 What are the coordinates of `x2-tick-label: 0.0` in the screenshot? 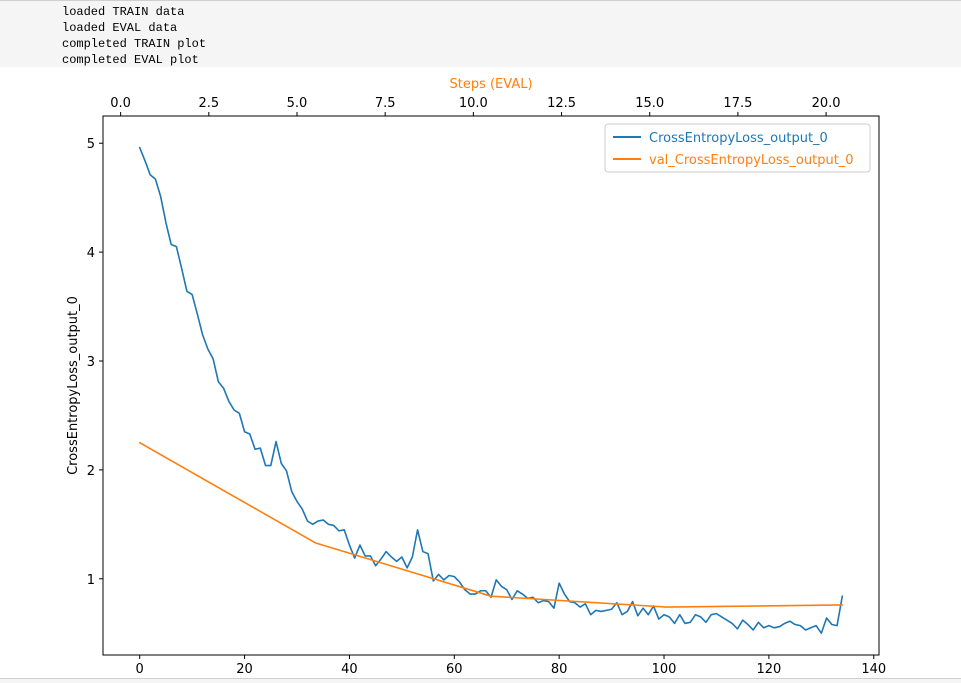 It's located at (120, 103).